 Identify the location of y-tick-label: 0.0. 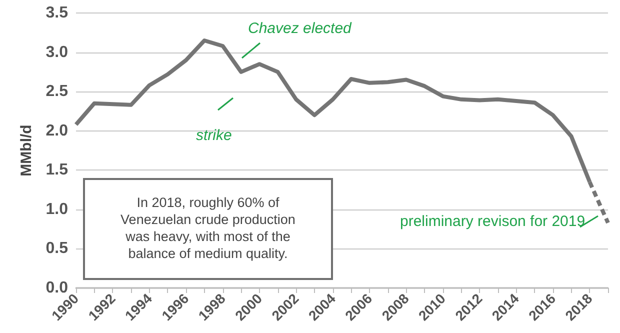
(57, 288).